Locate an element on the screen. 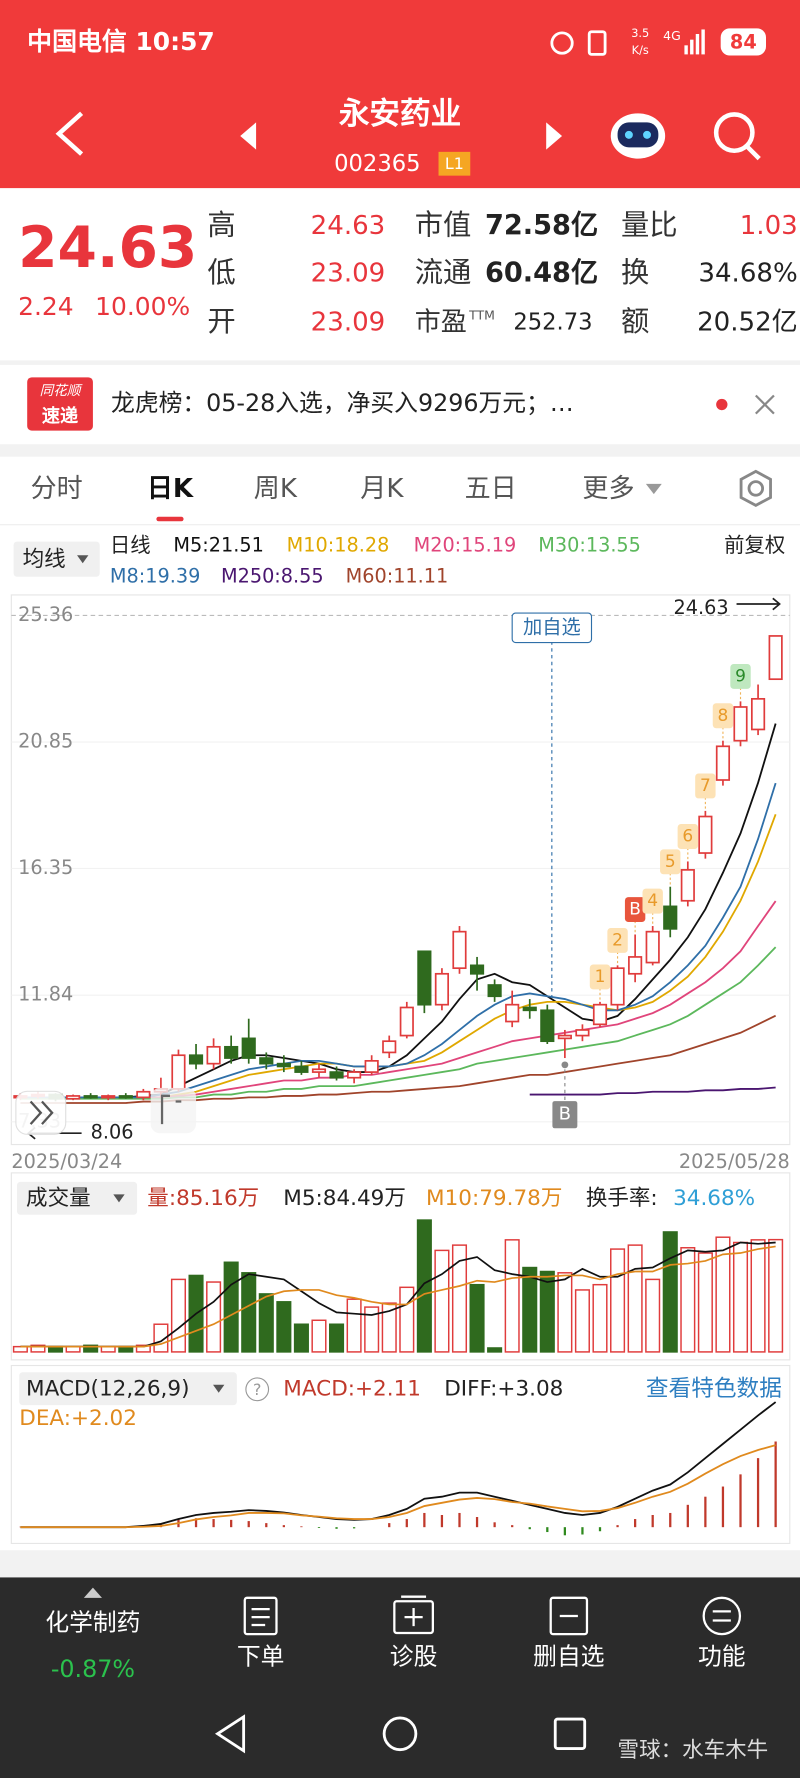 This screenshot has height=1778, width=800. bs-label: B is located at coordinates (565, 1114).